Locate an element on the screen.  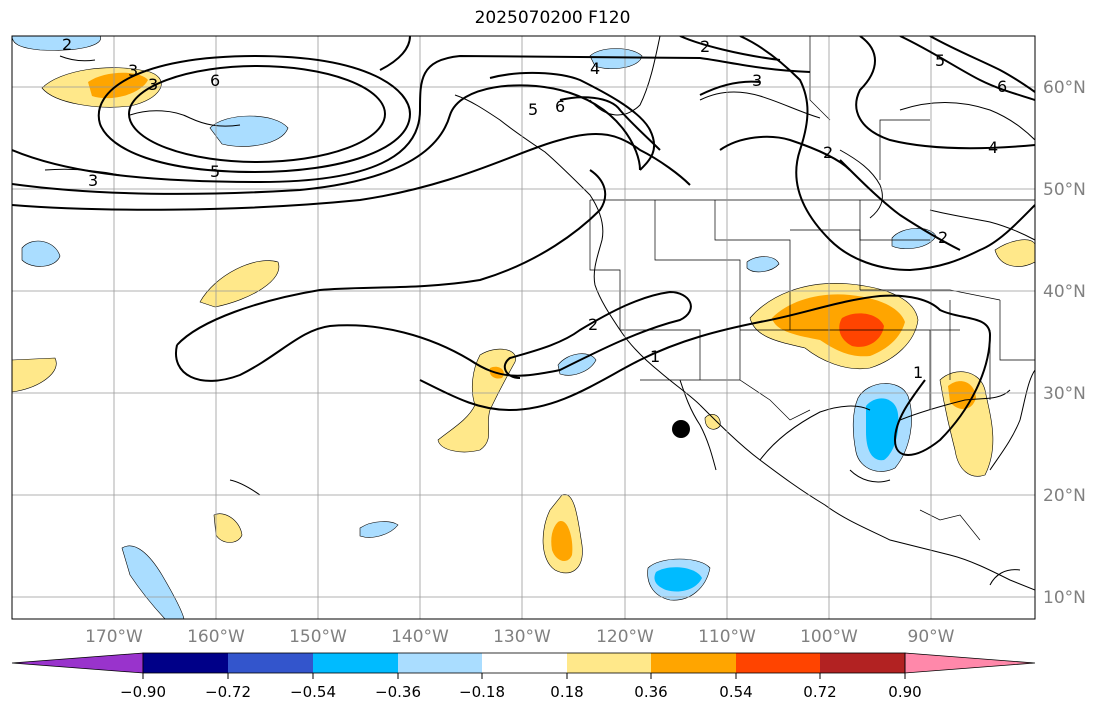
lat-label: 20°N is located at coordinates (1064, 496).